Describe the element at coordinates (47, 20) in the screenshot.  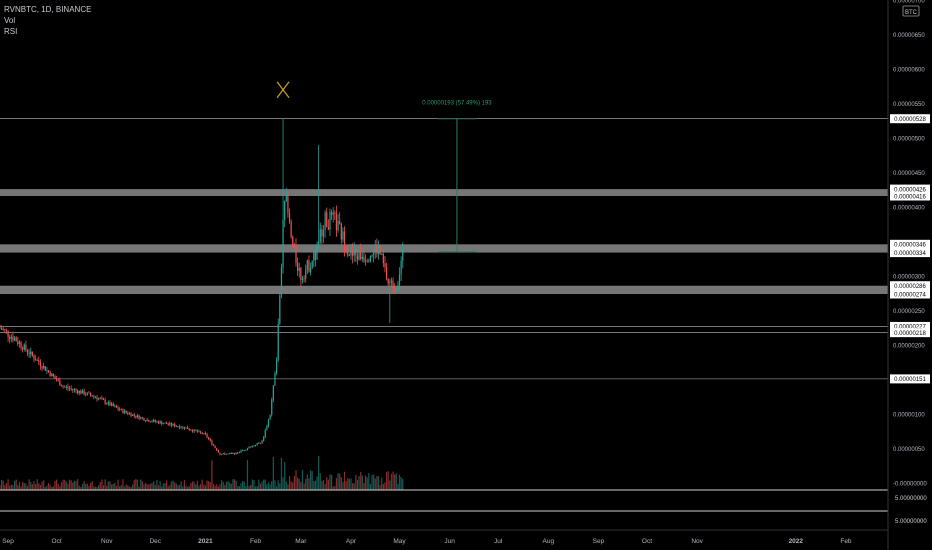
I see `chart-legend: RVNBTC, 1D, BINANCE Vol RSI` at that location.